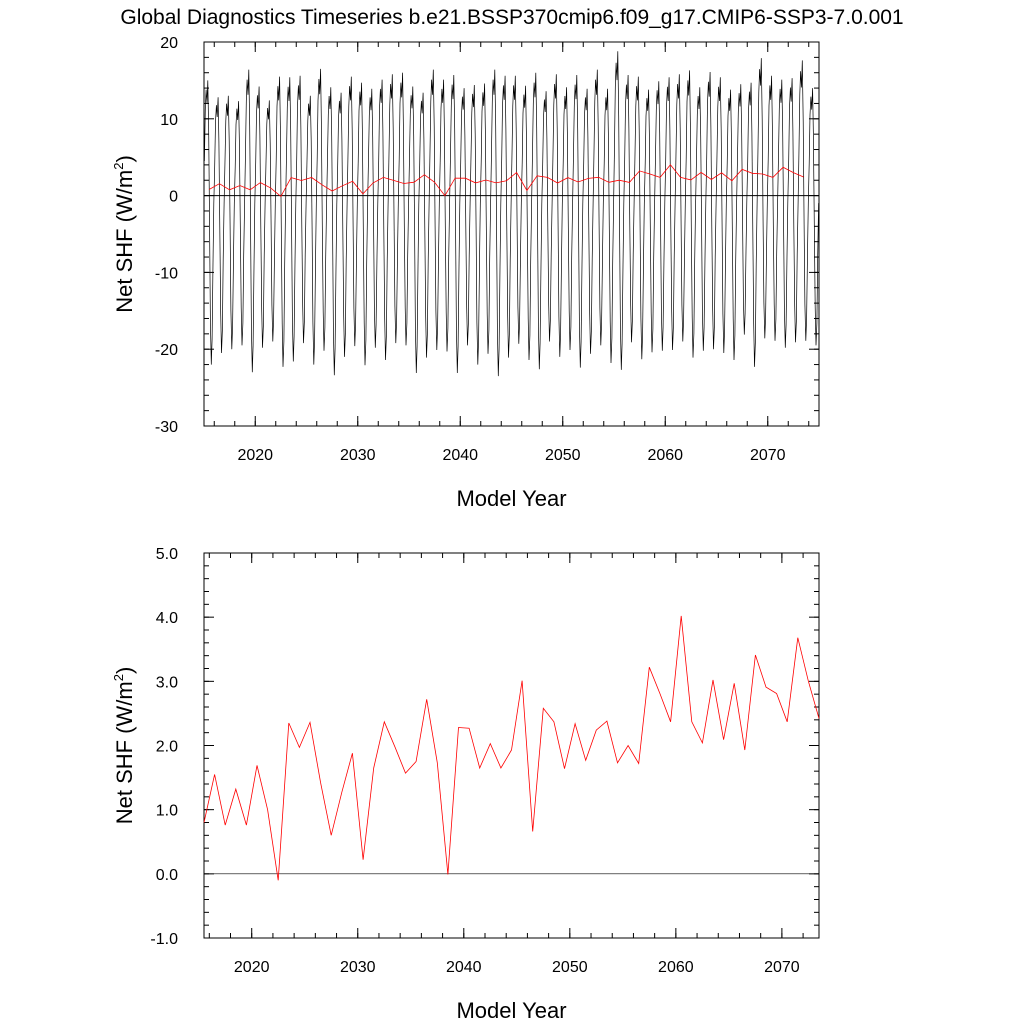 This screenshot has height=1024, width=1024. What do you see at coordinates (167, 618) in the screenshot?
I see `y-tick-label: 4.0` at bounding box center [167, 618].